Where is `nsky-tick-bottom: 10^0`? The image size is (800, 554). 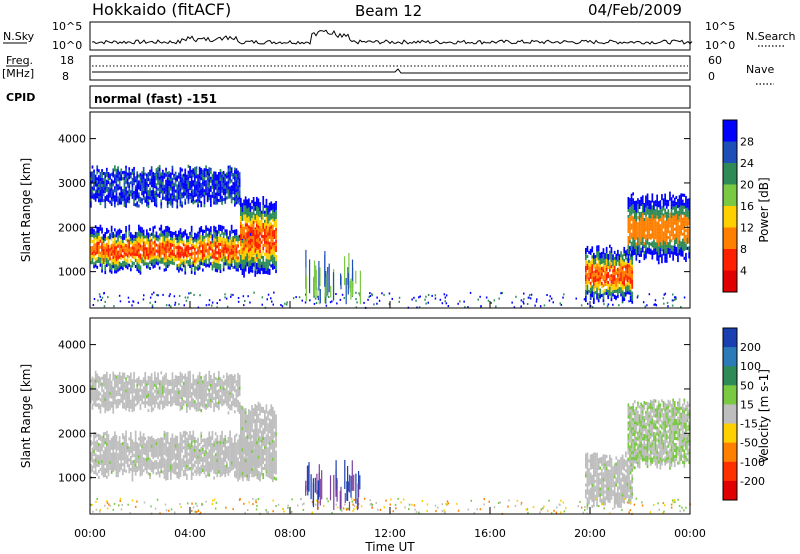
nsky-tick-bottom: 10^0 is located at coordinates (67, 45).